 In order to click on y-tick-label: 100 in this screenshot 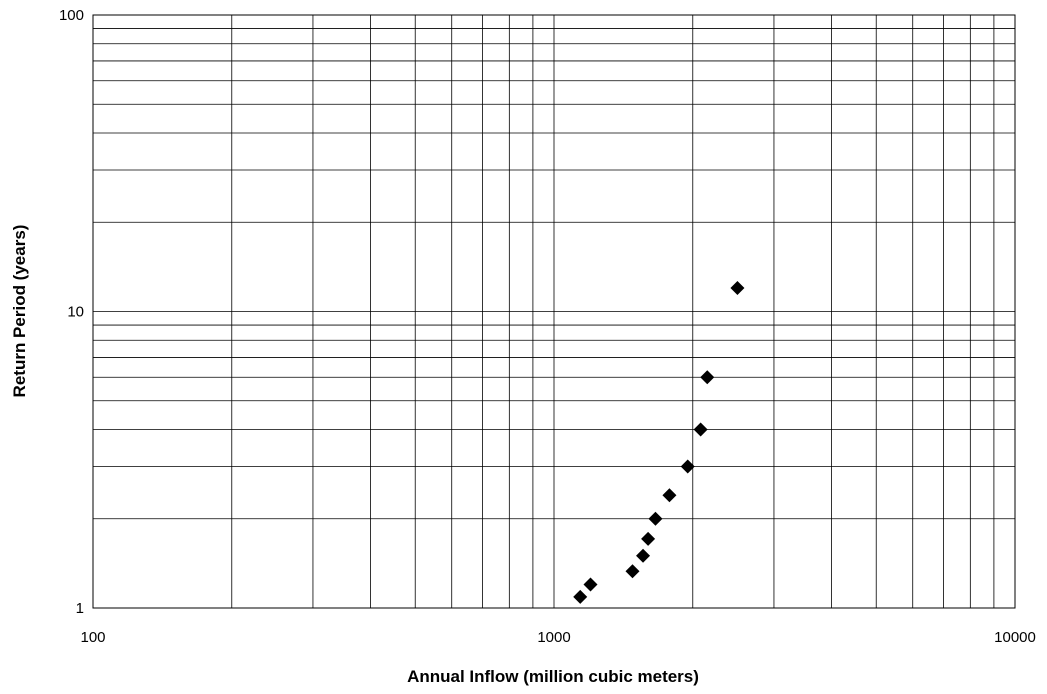, I will do `click(71, 15)`.